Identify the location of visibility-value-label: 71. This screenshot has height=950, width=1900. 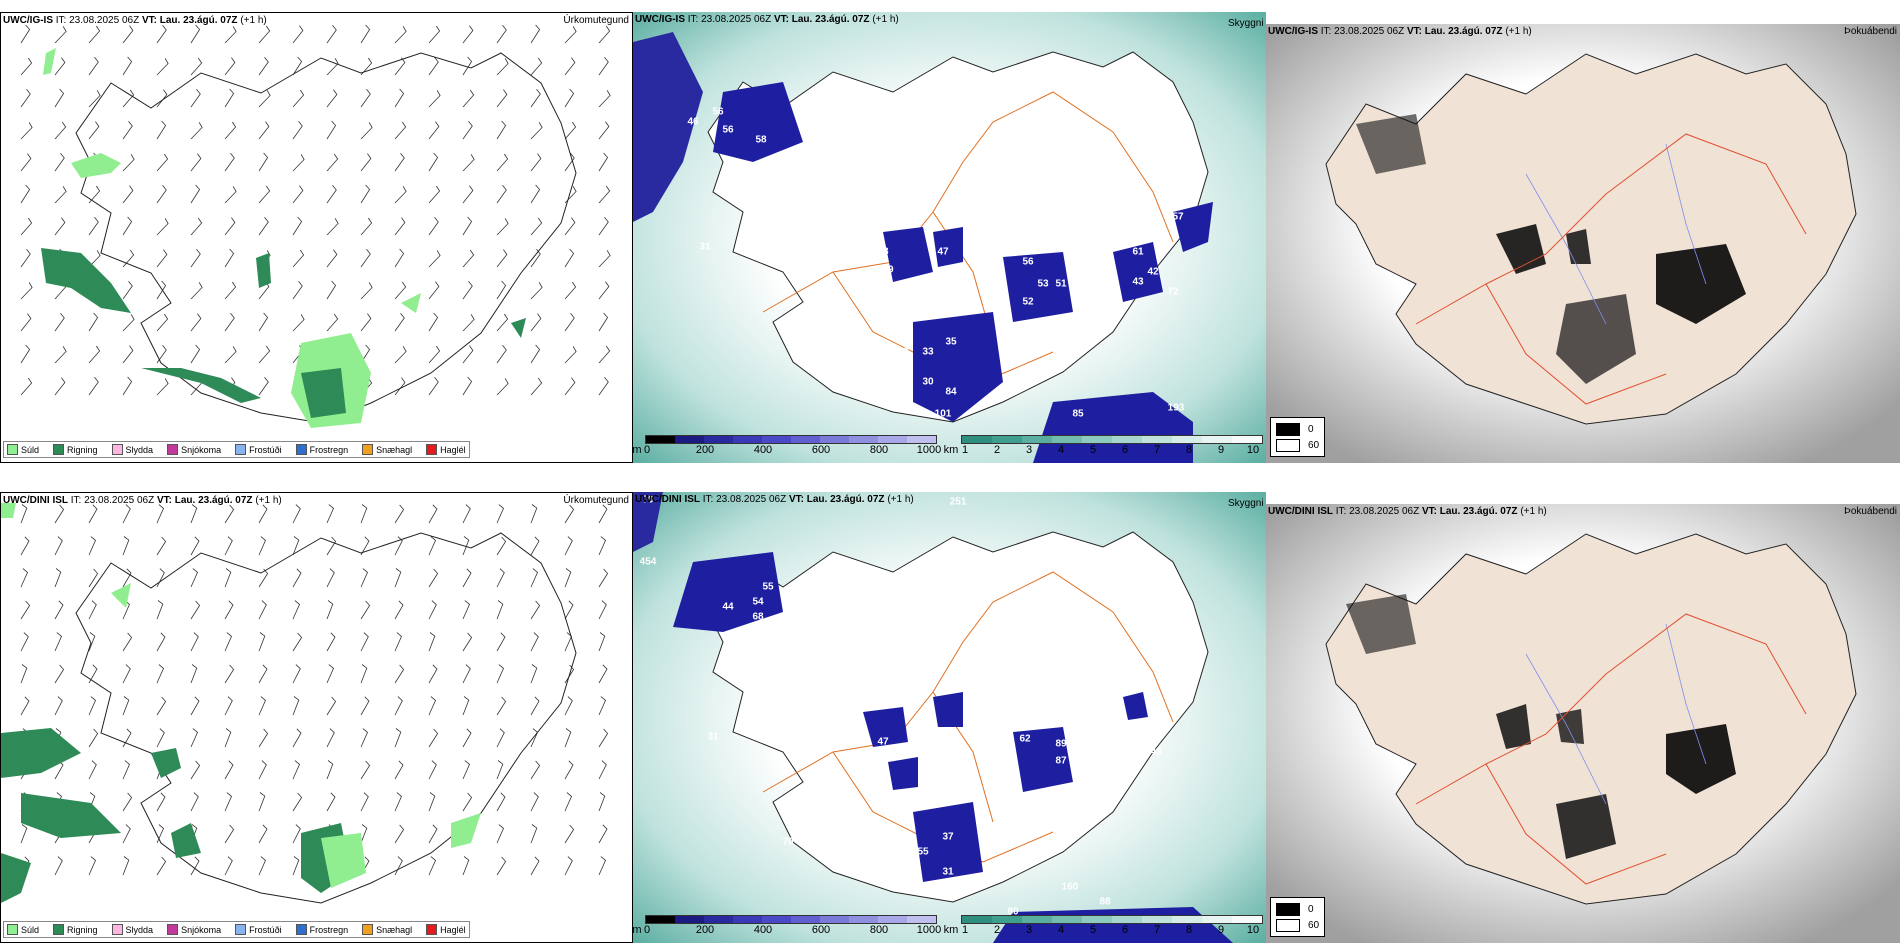
(886, 789).